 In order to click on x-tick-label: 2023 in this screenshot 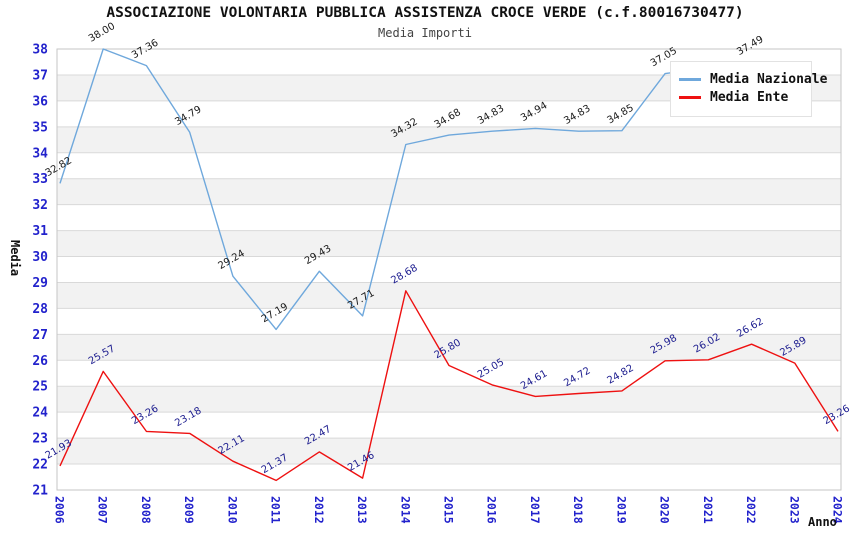, I will do `click(794, 510)`.